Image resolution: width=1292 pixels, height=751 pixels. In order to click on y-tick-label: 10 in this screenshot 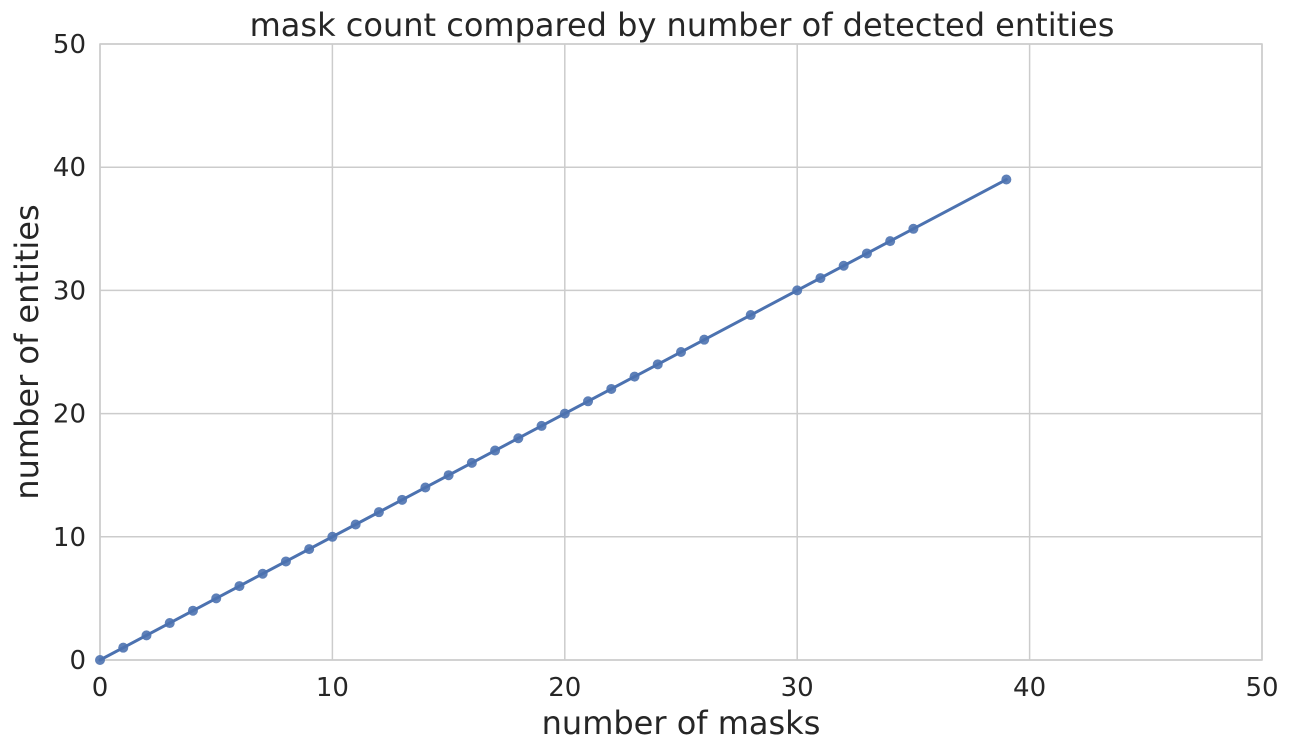, I will do `click(69, 538)`.